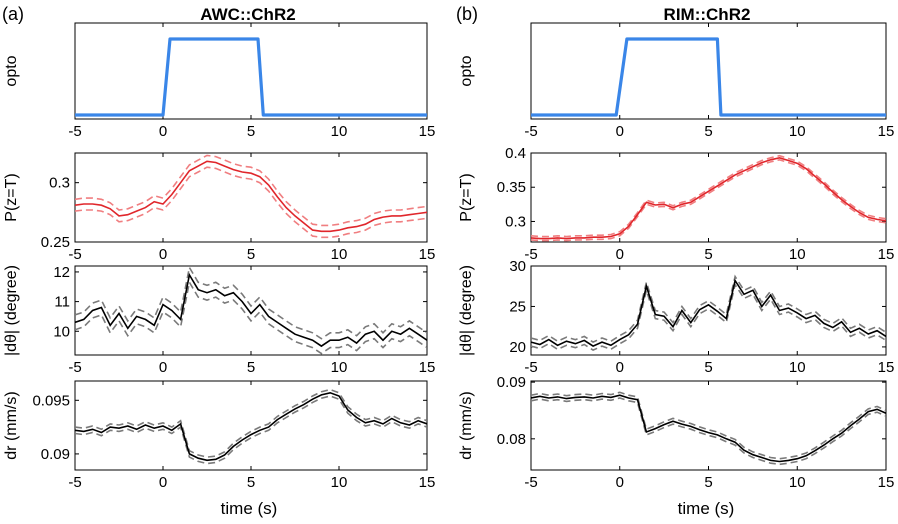 This screenshot has width=898, height=524. What do you see at coordinates (163, 482) in the screenshot?
I see `a-dr-xtick-label: 0` at bounding box center [163, 482].